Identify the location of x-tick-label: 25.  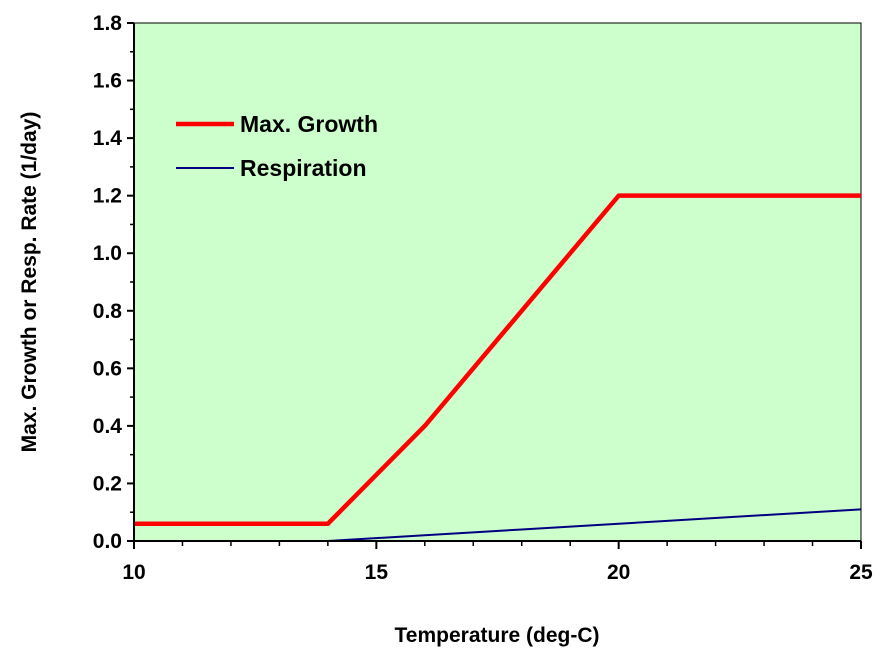
(861, 572).